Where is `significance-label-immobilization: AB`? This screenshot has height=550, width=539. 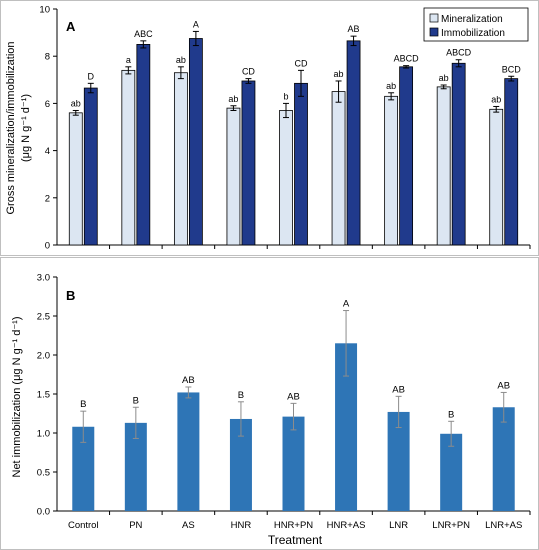
significance-label-immobilization: AB is located at coordinates (354, 29).